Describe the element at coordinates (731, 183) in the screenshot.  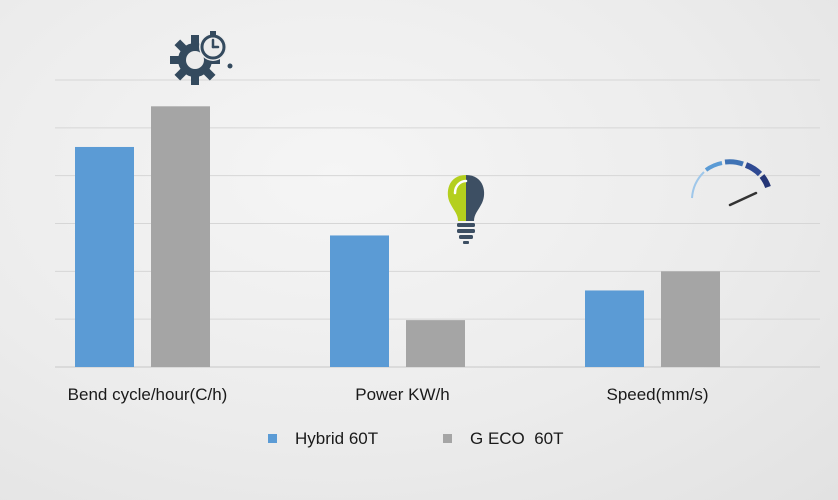
I see `speedometer-icon` at that location.